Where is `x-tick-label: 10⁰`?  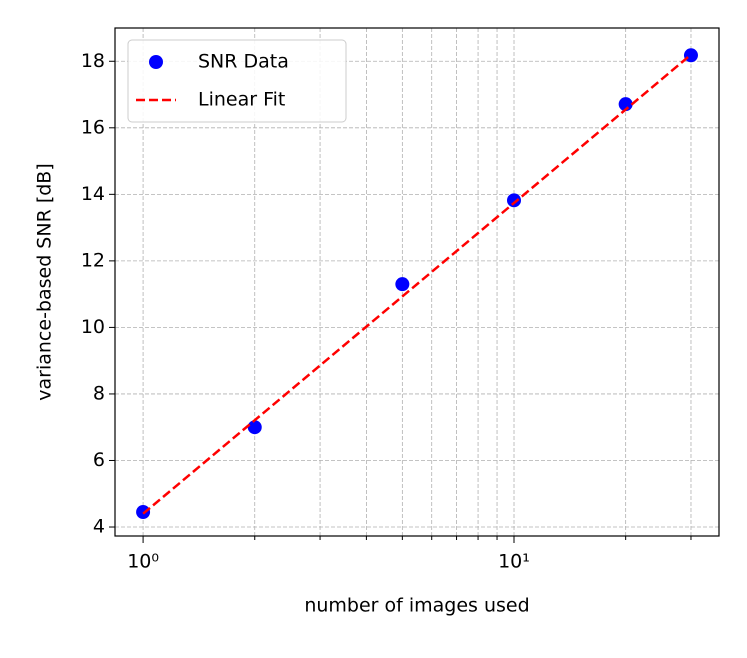
x-tick-label: 10⁰ is located at coordinates (143, 562).